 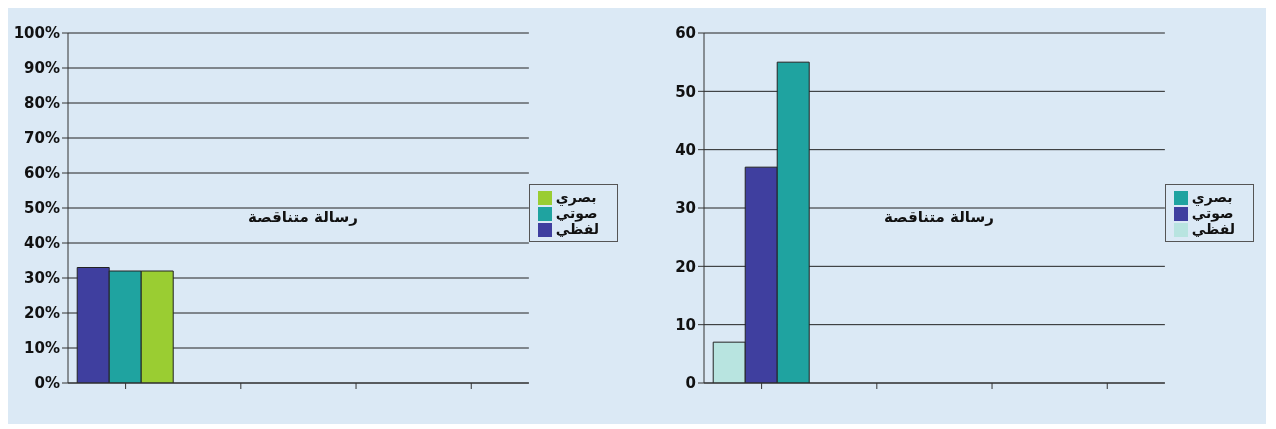 What do you see at coordinates (42, 208) in the screenshot?
I see `y-tick-label: 50%` at bounding box center [42, 208].